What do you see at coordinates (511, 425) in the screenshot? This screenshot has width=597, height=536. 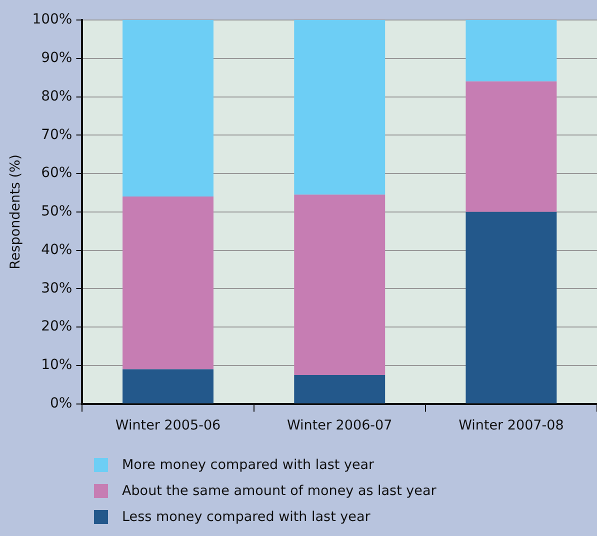 I see `x-tick-label: Winter 2007-08` at bounding box center [511, 425].